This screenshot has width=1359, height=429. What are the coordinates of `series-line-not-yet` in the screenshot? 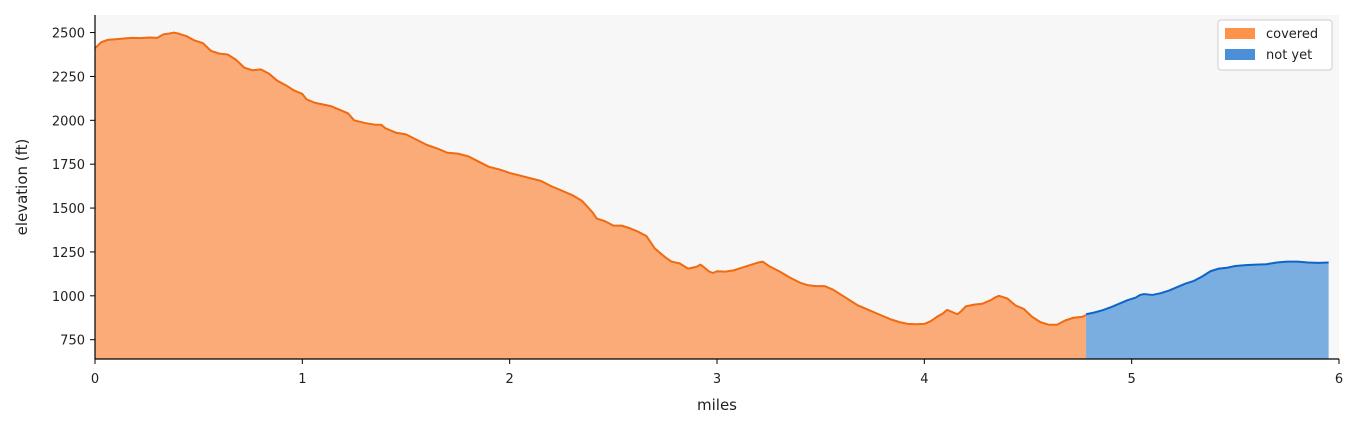 It's located at (1207, 288).